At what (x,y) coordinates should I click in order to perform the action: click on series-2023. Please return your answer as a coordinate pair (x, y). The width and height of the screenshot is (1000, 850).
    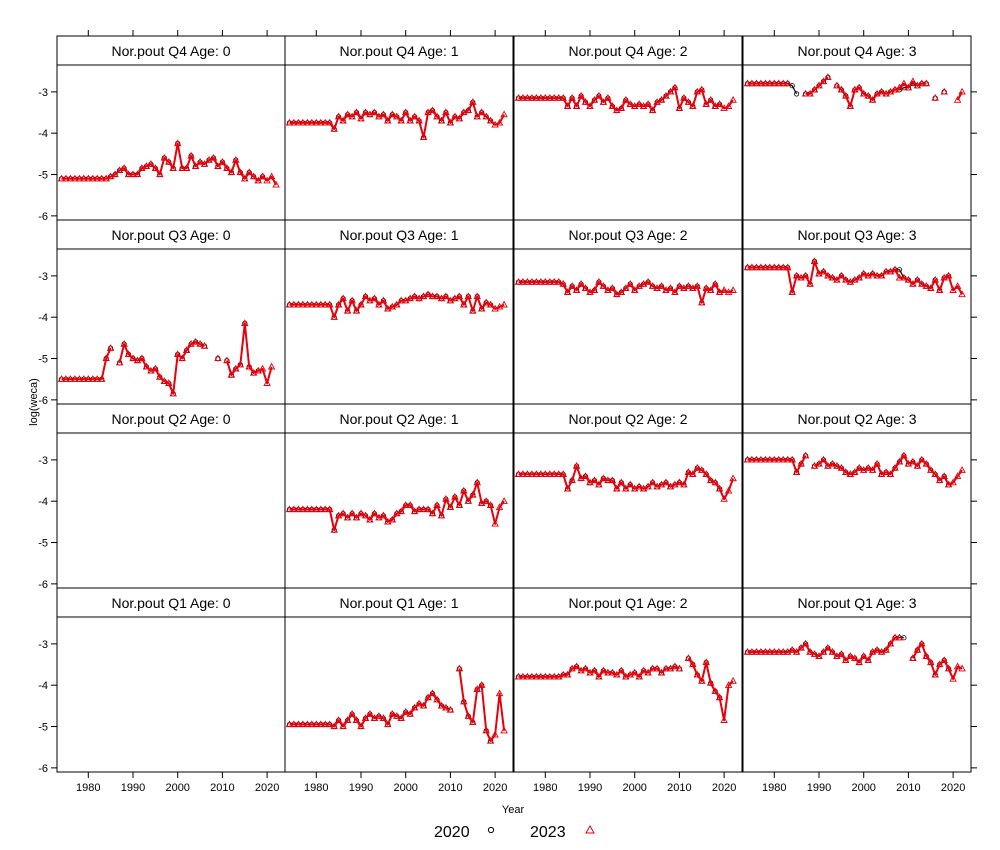
    Looking at the image, I should click on (625, 291).